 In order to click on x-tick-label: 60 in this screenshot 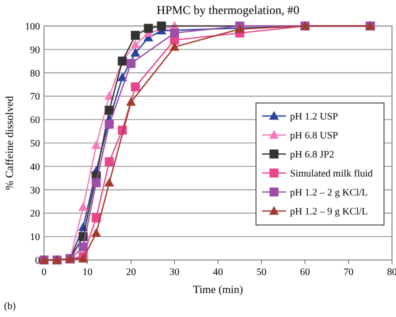, I will do `click(305, 272)`.